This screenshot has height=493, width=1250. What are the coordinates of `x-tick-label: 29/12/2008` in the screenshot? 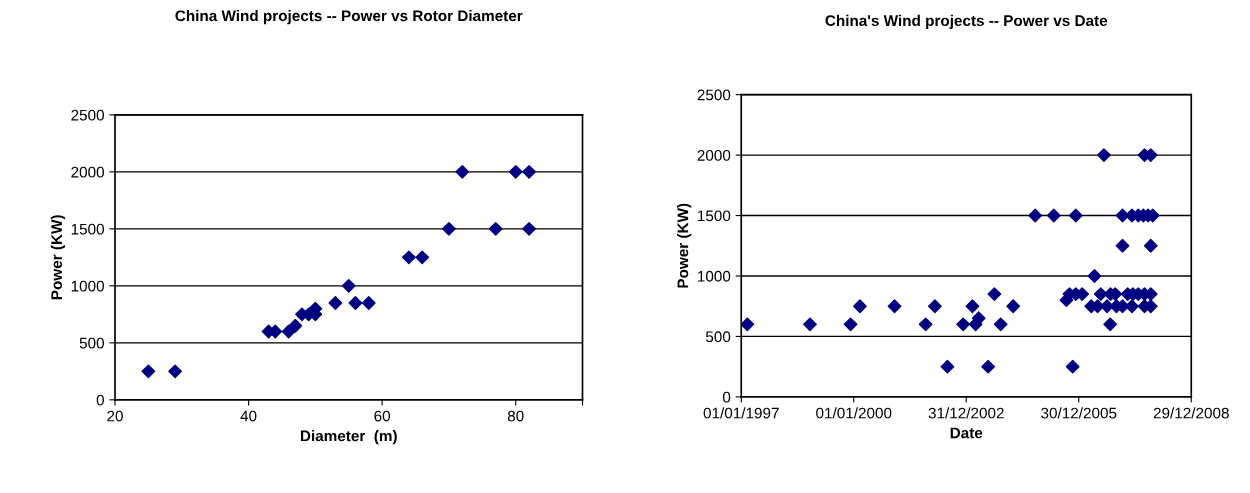 It's located at (1191, 413).